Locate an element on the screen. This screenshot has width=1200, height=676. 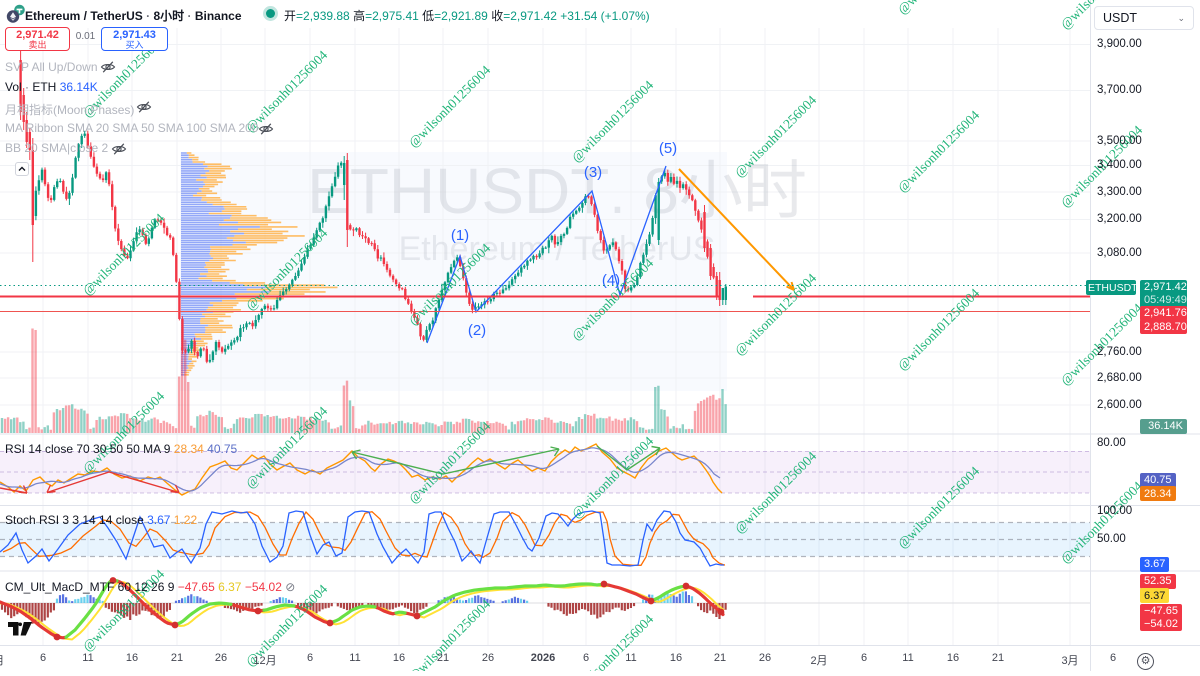
svg-text: ETHUSDT. 8小时 is located at coordinates (557, 191).